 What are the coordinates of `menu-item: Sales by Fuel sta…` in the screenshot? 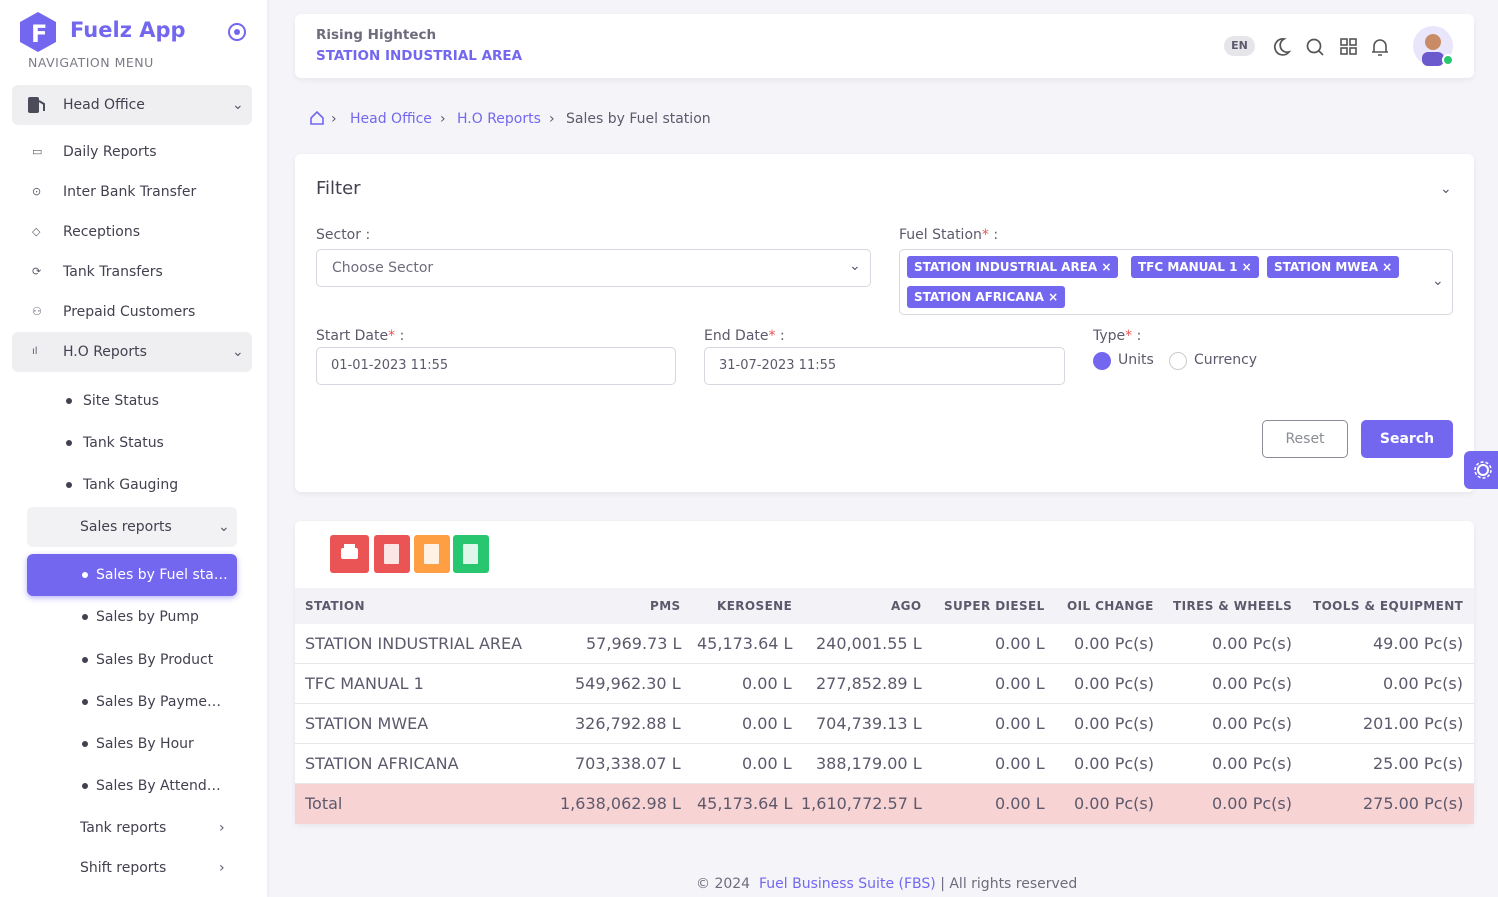 It's located at (162, 575).